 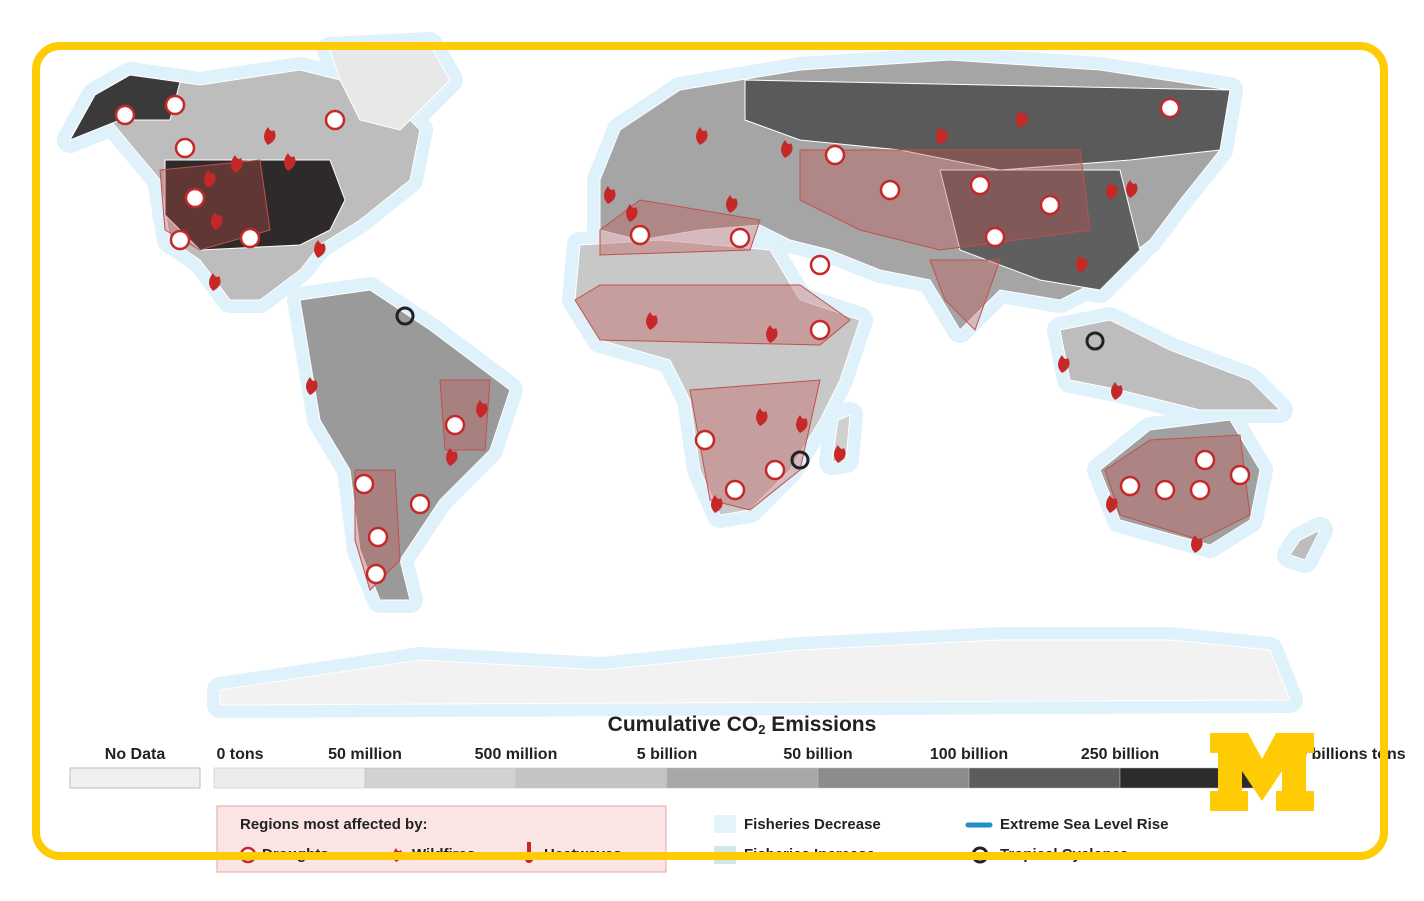 What do you see at coordinates (405, 445) in the screenshot?
I see `south-america` at bounding box center [405, 445].